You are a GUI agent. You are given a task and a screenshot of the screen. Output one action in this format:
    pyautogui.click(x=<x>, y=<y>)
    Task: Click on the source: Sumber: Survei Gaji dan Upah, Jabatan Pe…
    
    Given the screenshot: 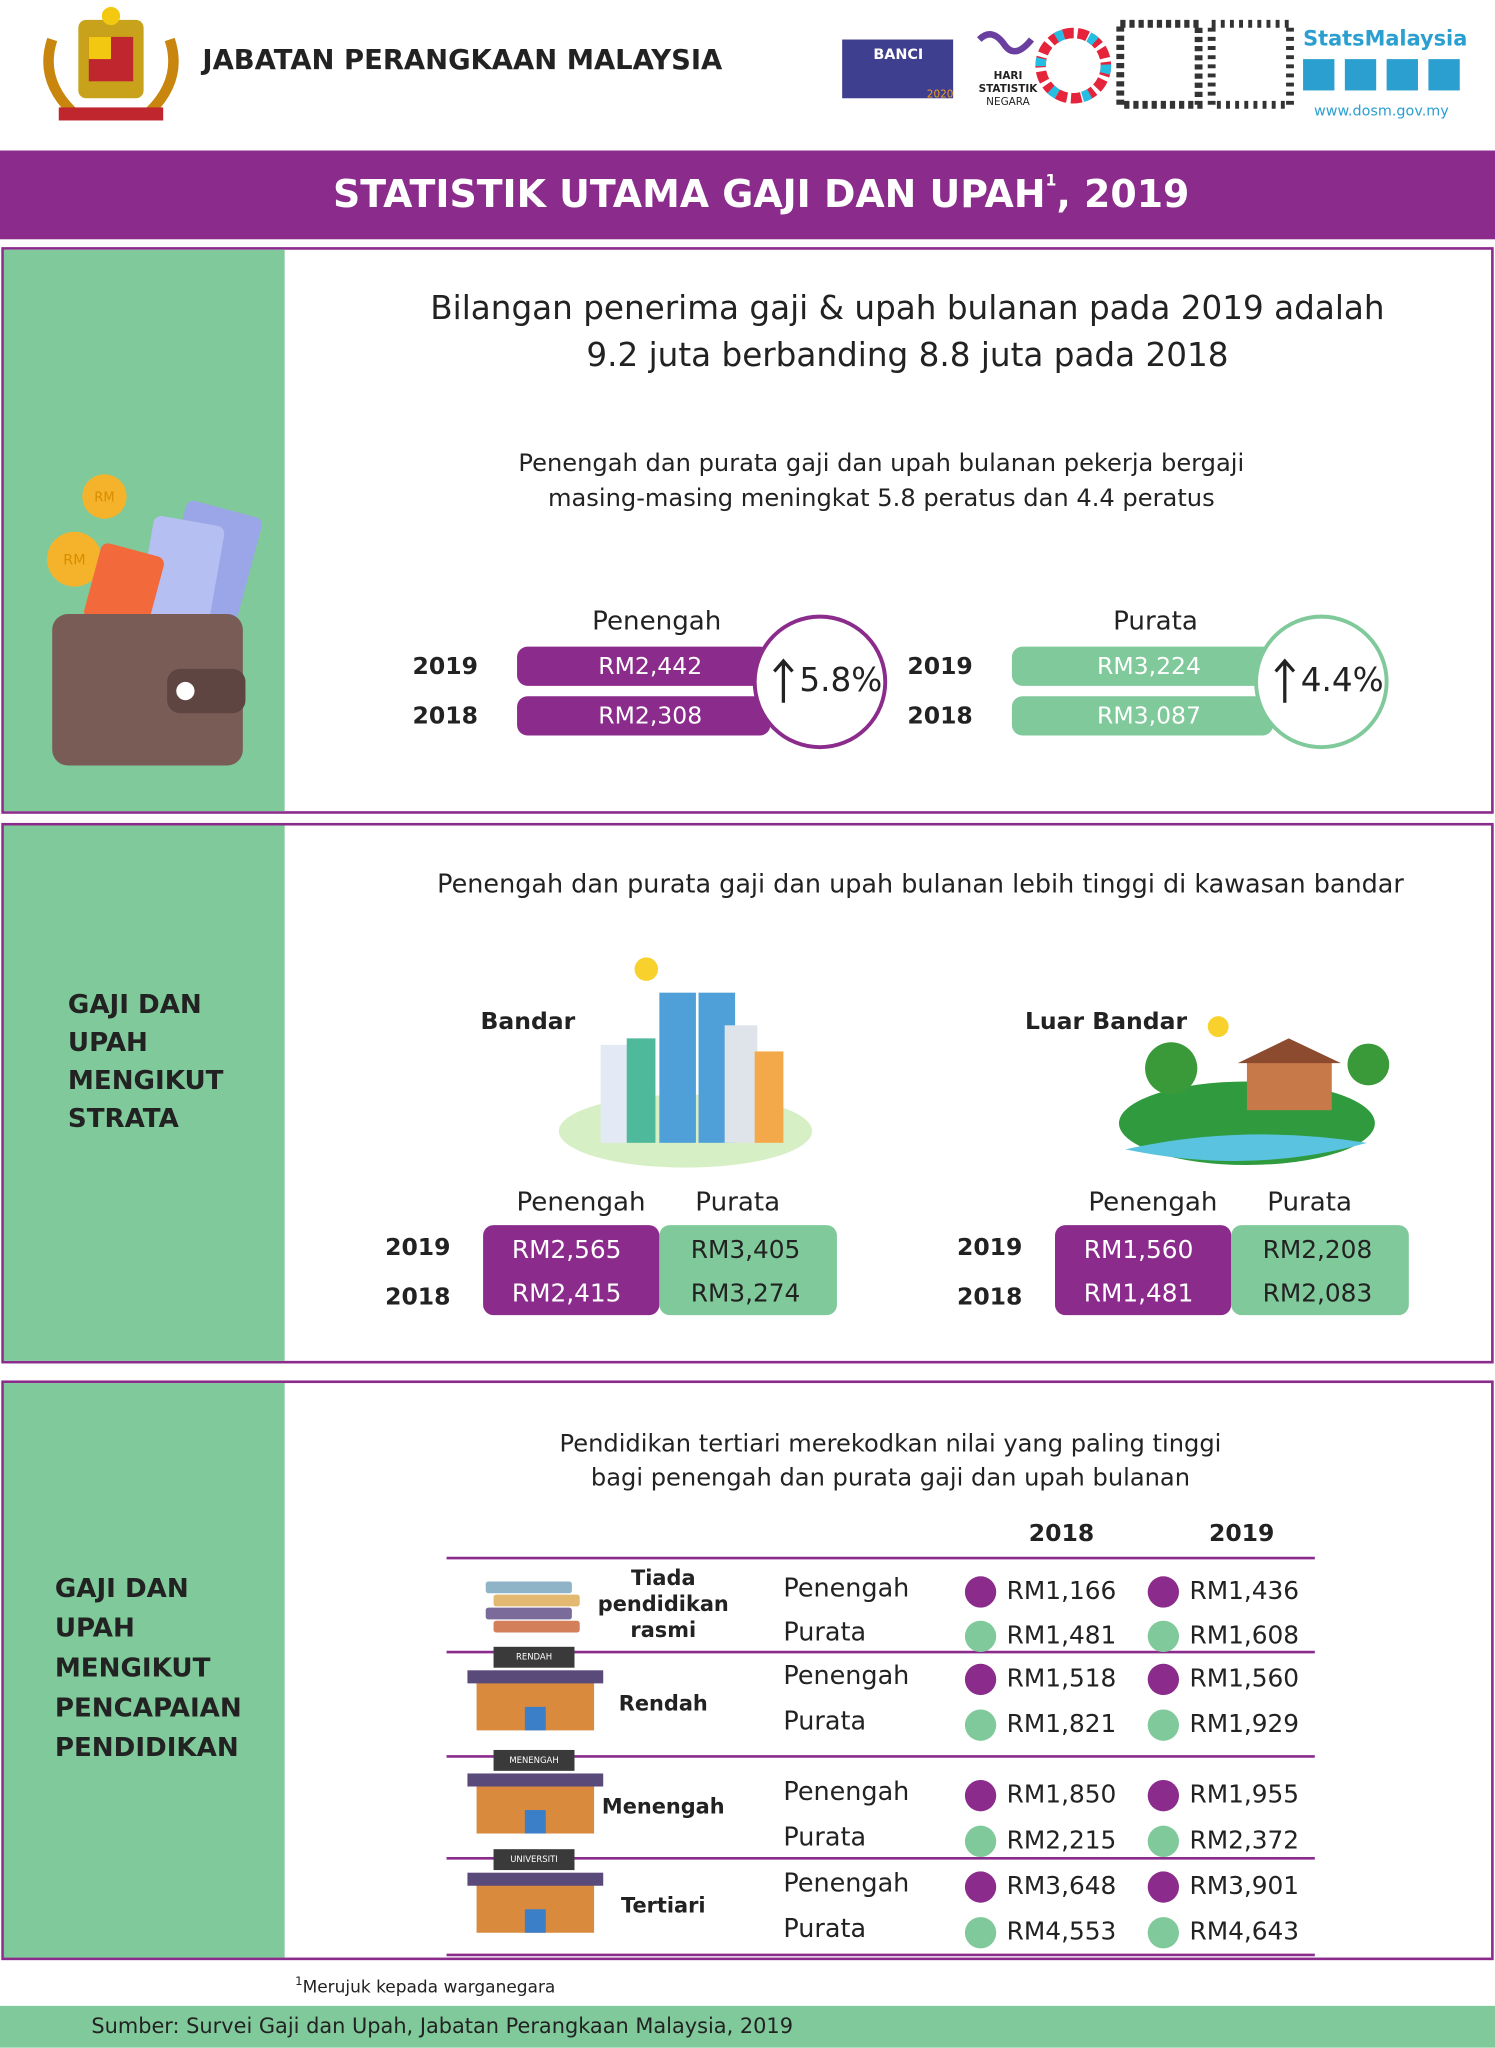 What is the action you would take?
    pyautogui.click(x=442, y=2026)
    